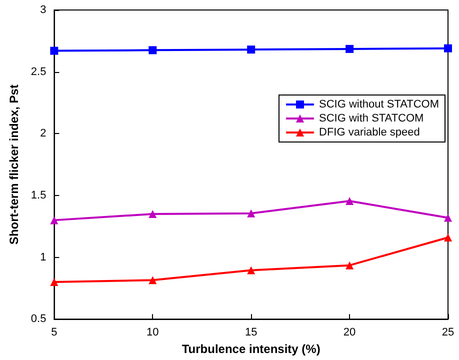 Image resolution: width=459 pixels, height=360 pixels. Describe the element at coordinates (448, 332) in the screenshot. I see `x-tick-label: 25` at that location.